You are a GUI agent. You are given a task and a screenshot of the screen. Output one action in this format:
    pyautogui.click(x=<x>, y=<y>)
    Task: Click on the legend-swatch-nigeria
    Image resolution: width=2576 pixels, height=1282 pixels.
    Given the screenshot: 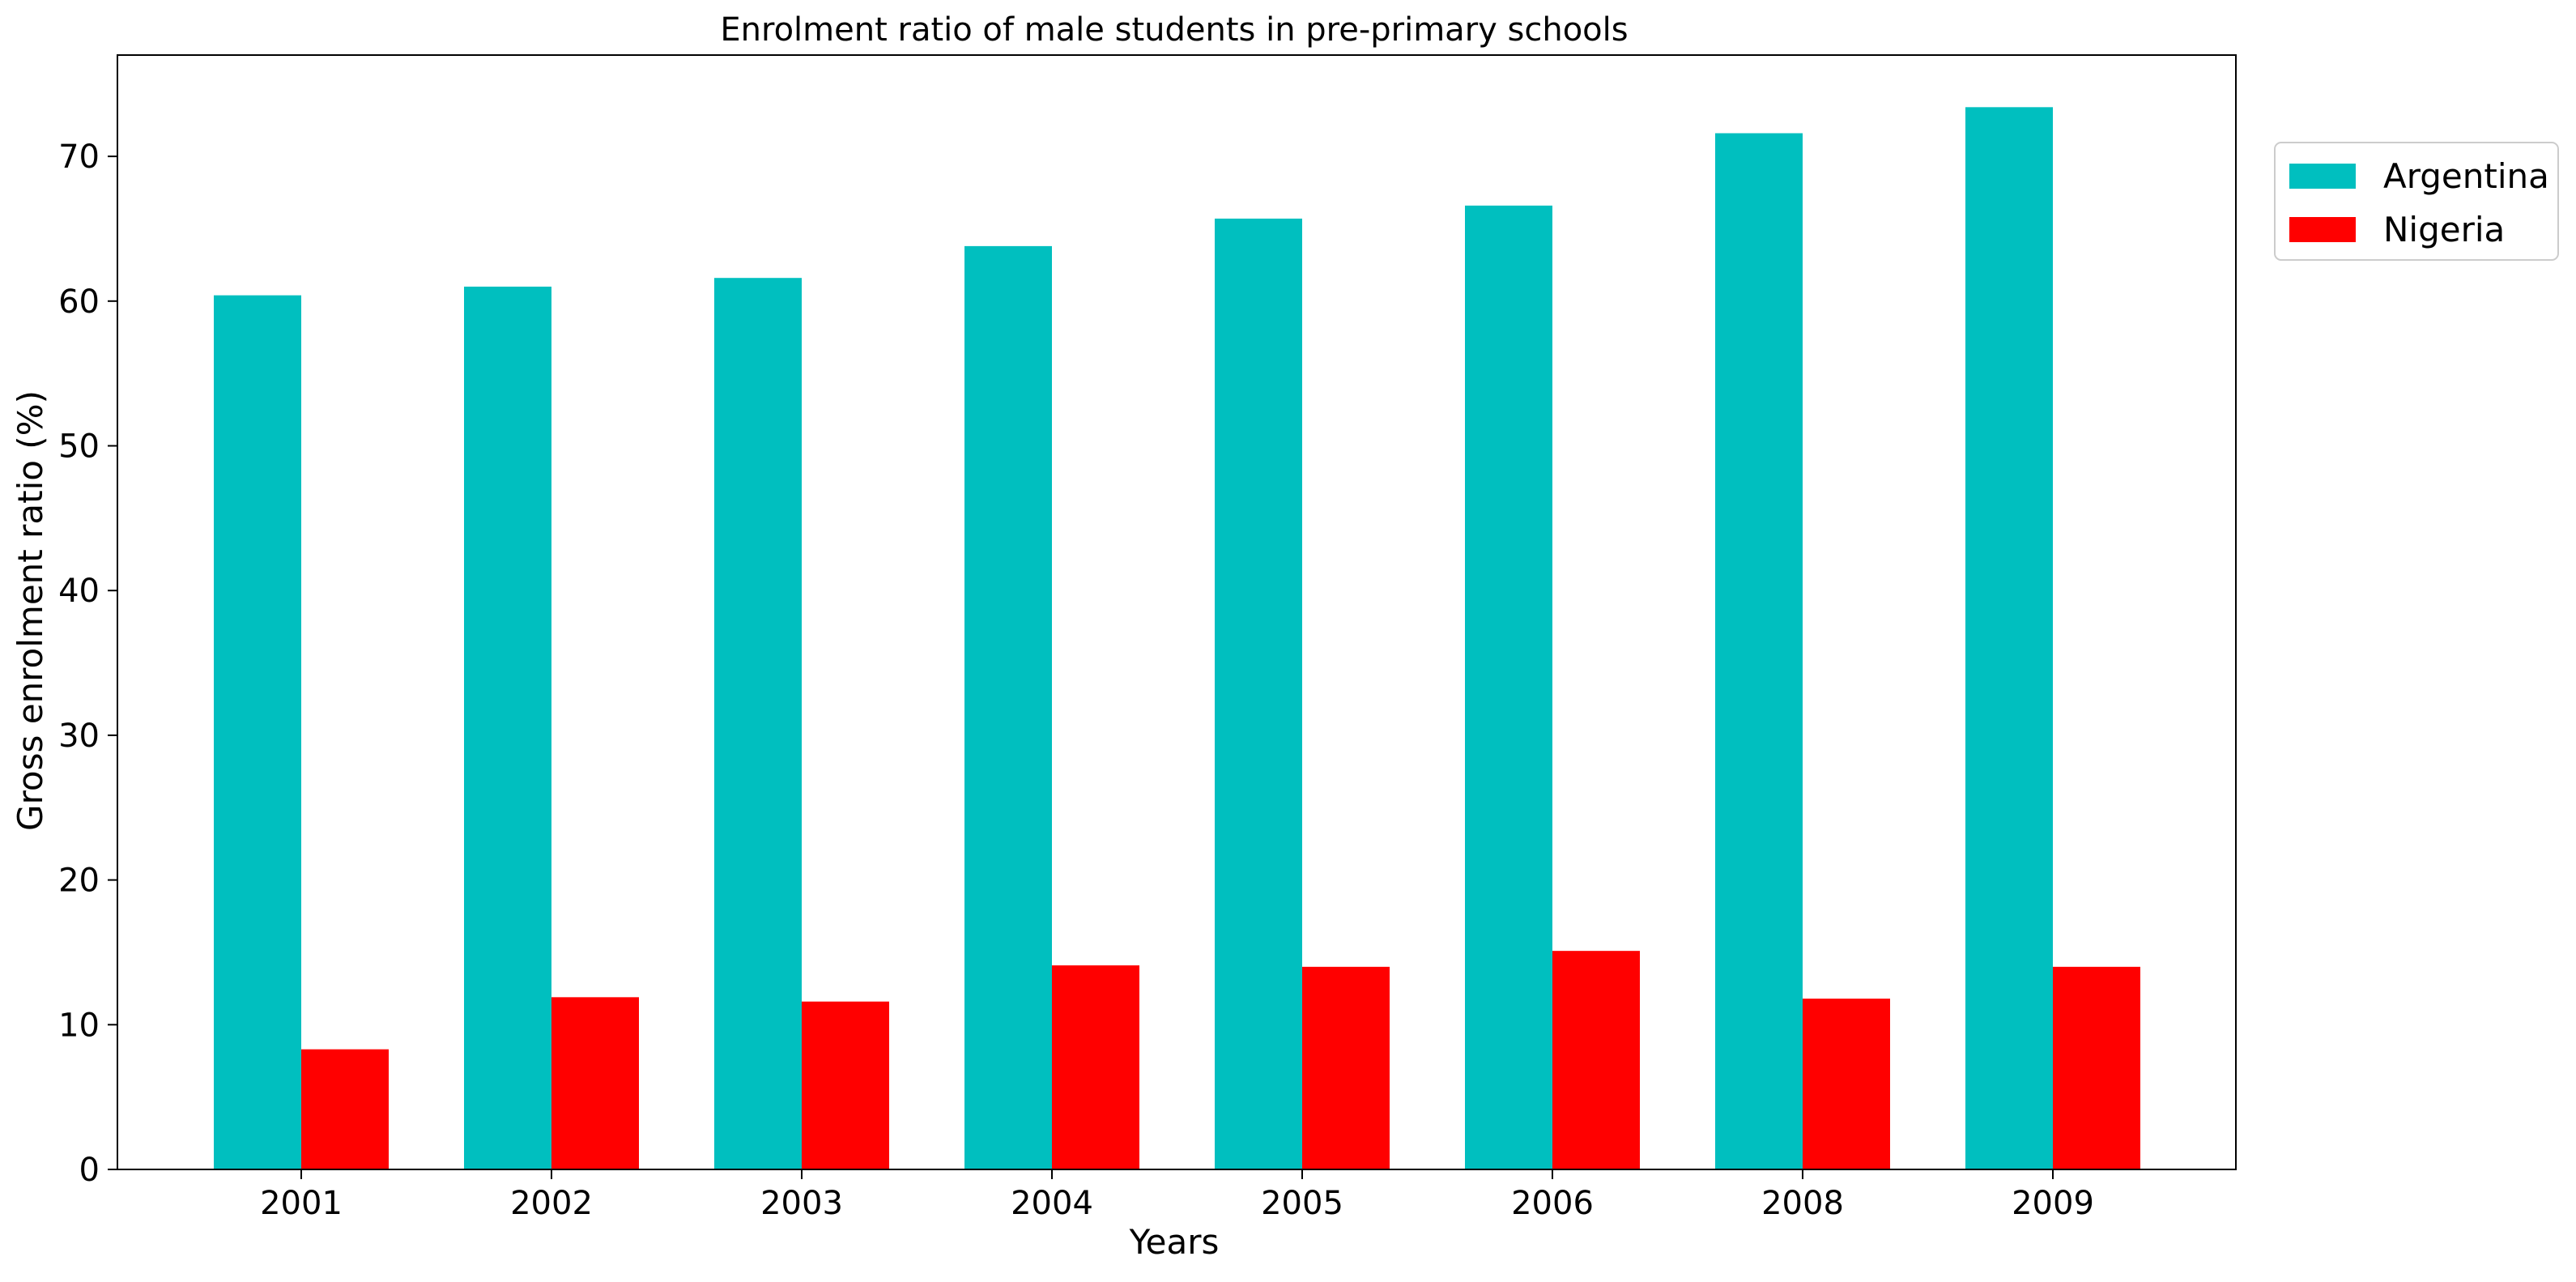 What is the action you would take?
    pyautogui.click(x=2322, y=229)
    